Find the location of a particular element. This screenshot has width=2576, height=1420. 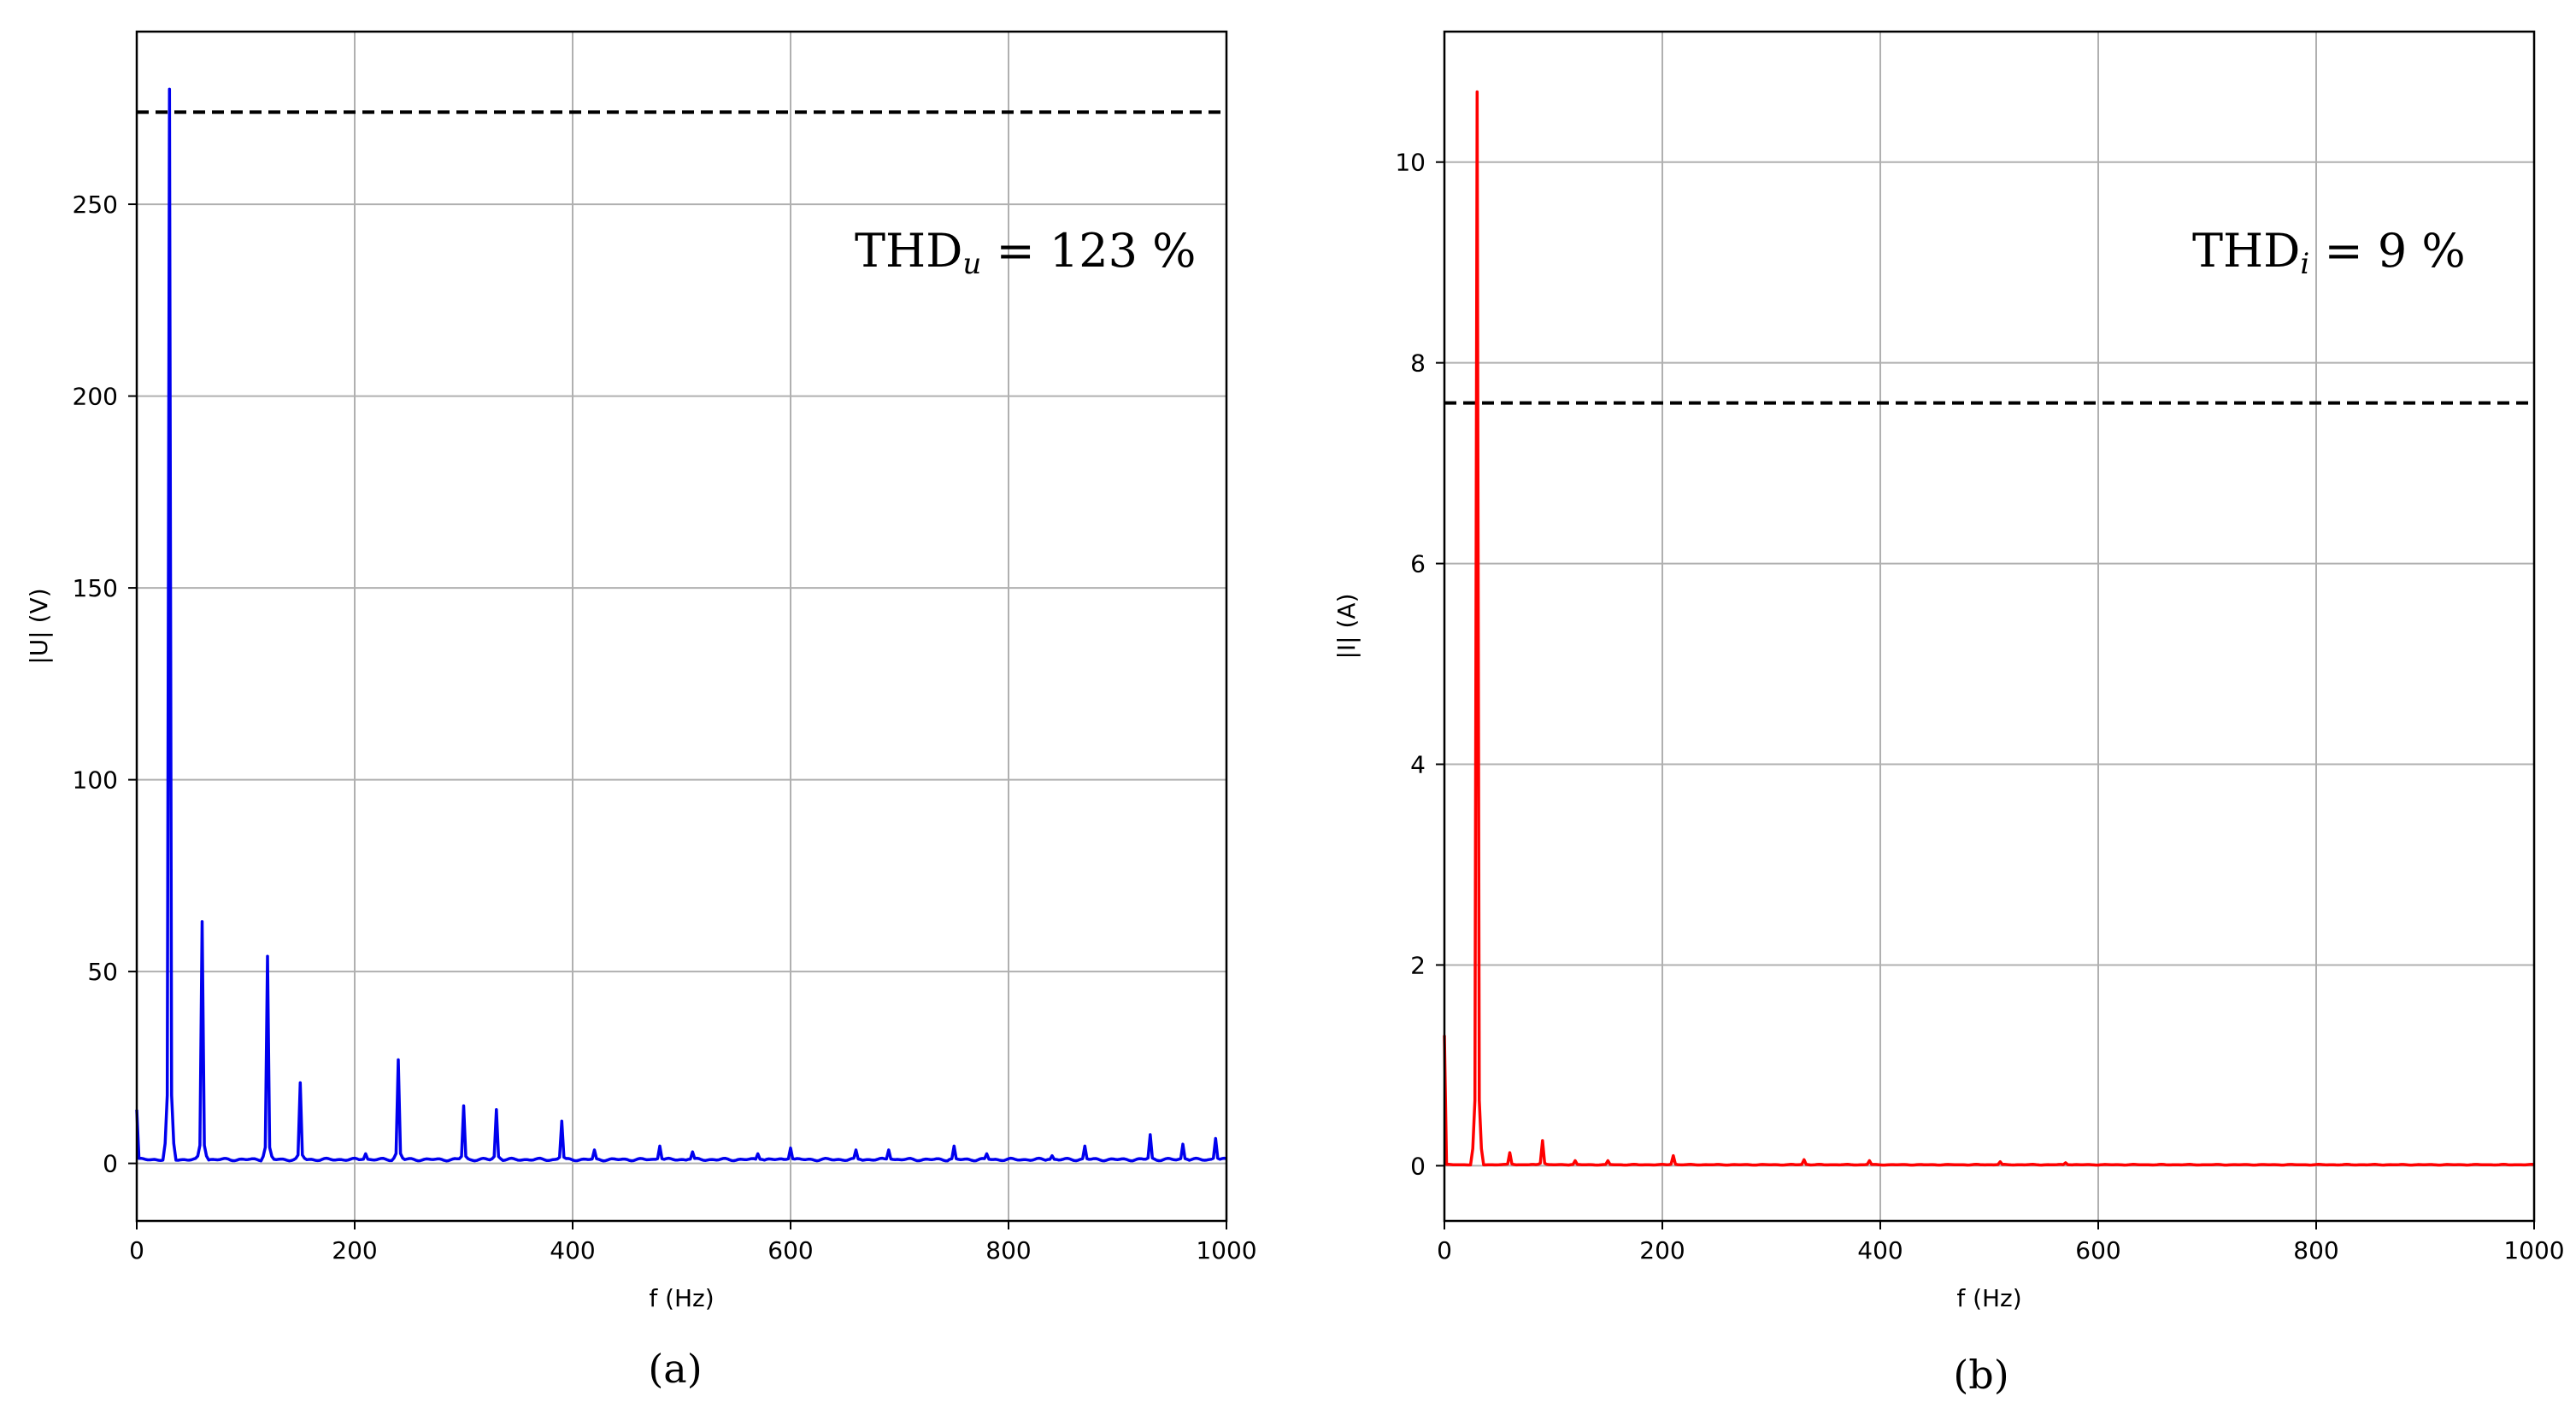

thd-annotation: THDu = 123 % is located at coordinates (1025, 252).